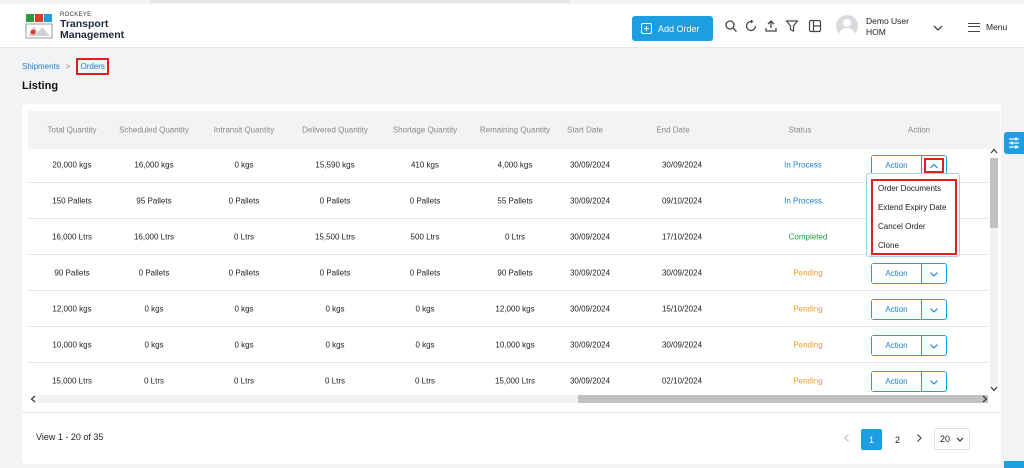  I want to click on cell-total: 20,000 kgs, so click(72, 165).